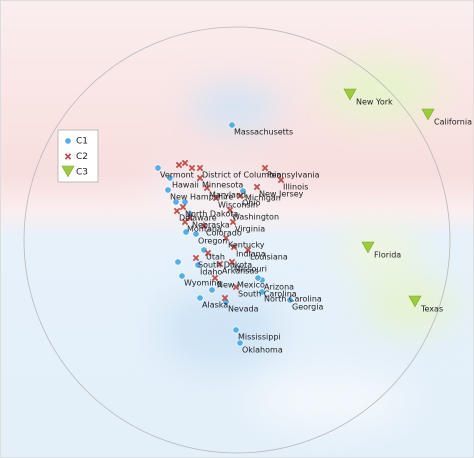 The width and height of the screenshot is (474, 458). Describe the element at coordinates (295, 187) in the screenshot. I see `point-label: Illinois` at that location.